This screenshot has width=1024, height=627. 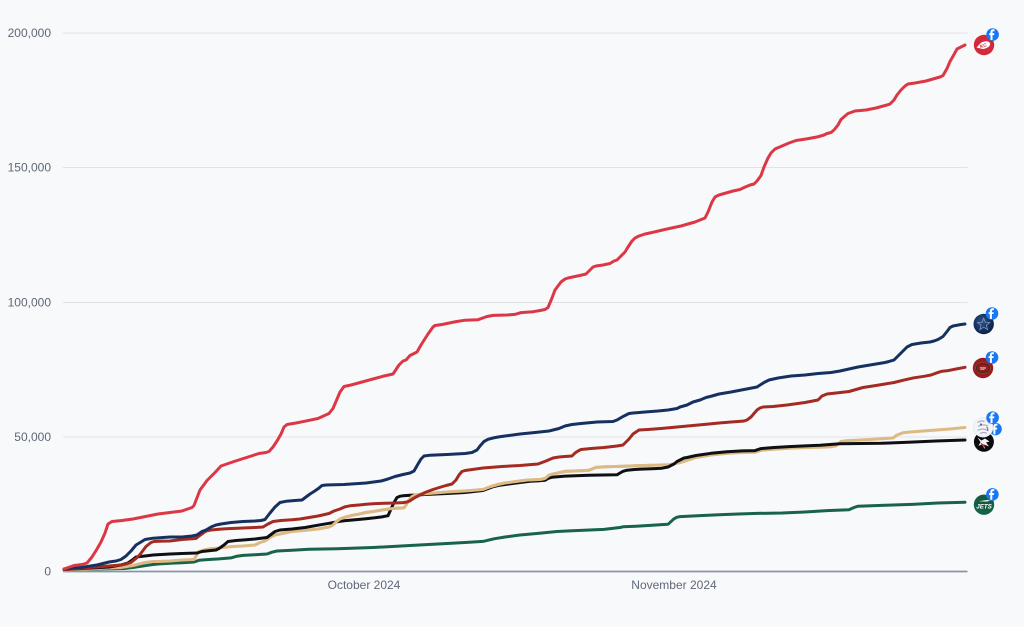 What do you see at coordinates (30, 303) in the screenshot?
I see `svg-text: 100,000` at bounding box center [30, 303].